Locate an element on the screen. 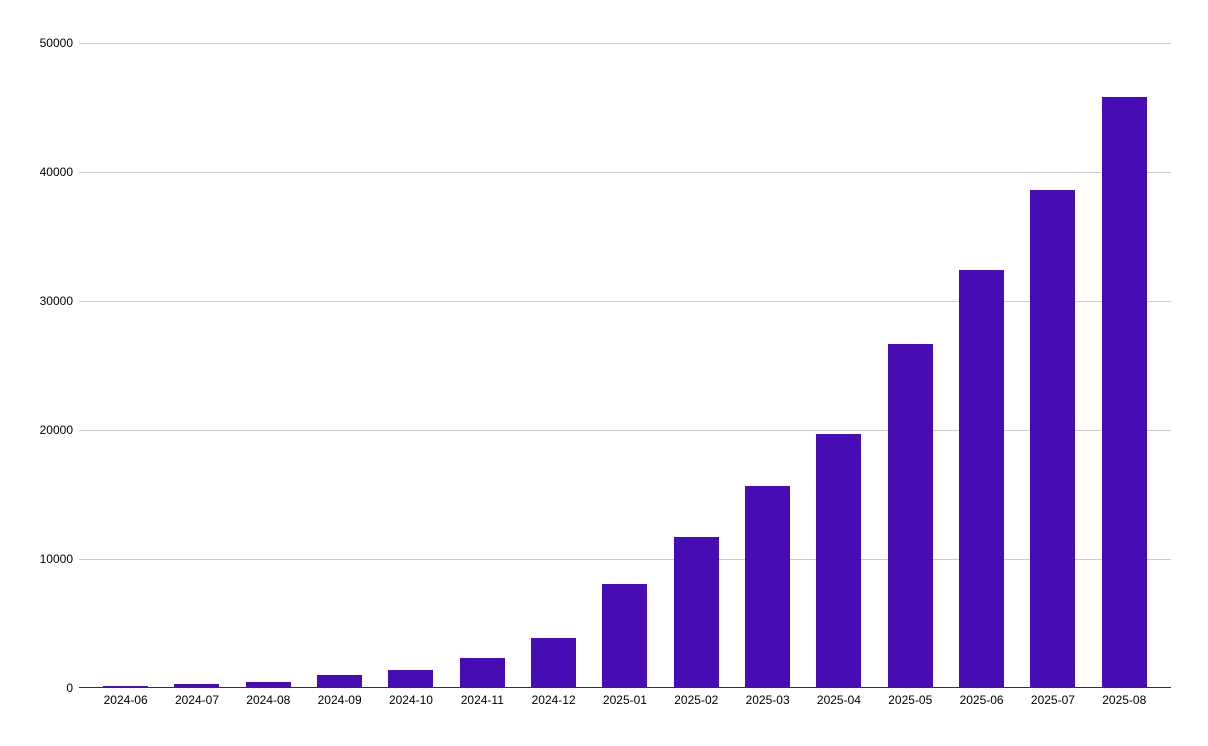  bar-band-2025-04: 2025-04 is located at coordinates (838, 374).